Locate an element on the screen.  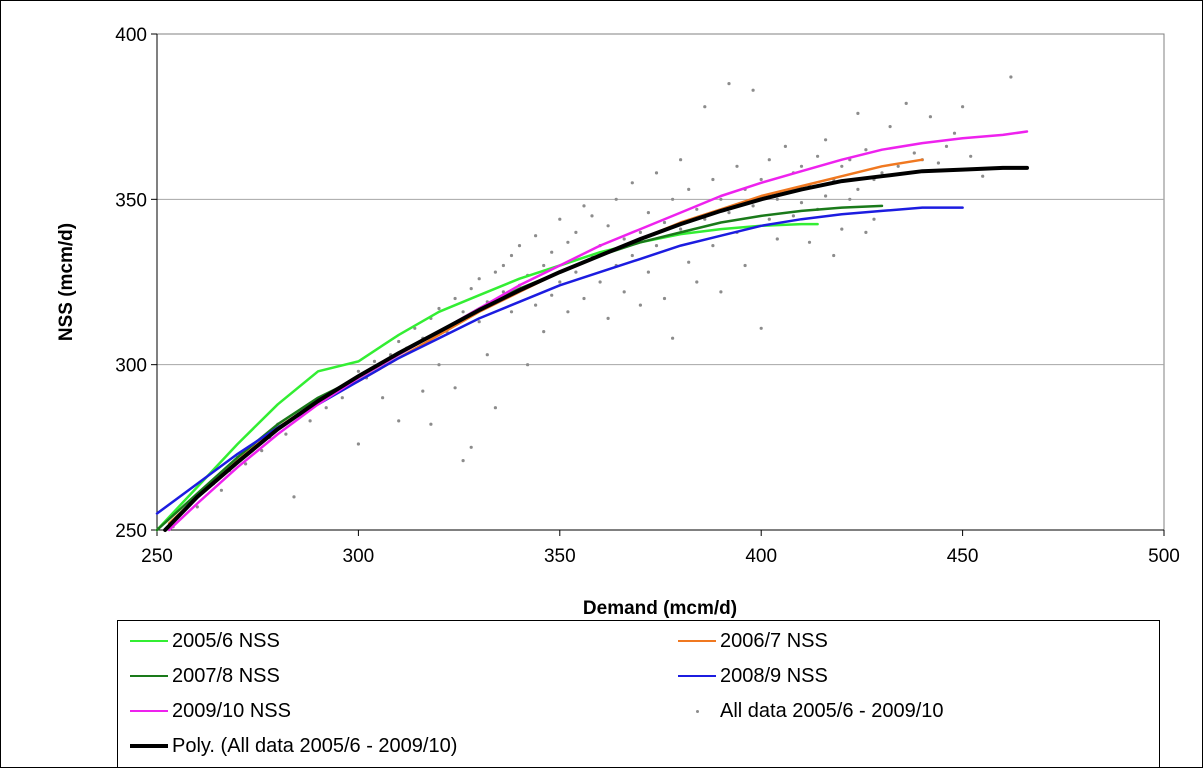
legend-item-poly-trendline: Poly. (All data 2005/6 - 2009/10) is located at coordinates (293, 746).